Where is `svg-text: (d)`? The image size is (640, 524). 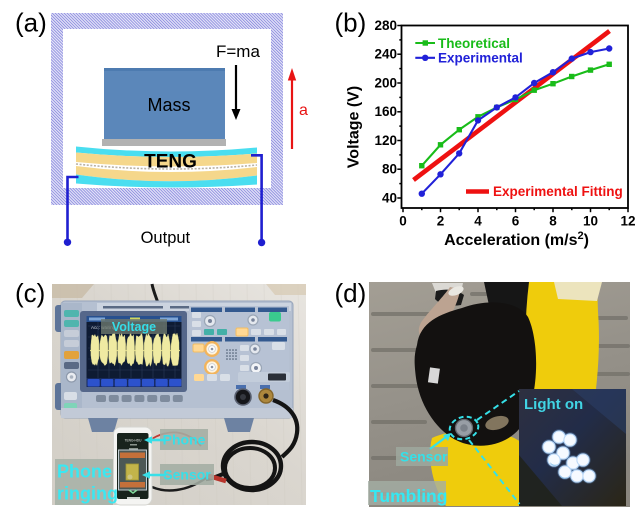
svg-text: (d) is located at coordinates (351, 293).